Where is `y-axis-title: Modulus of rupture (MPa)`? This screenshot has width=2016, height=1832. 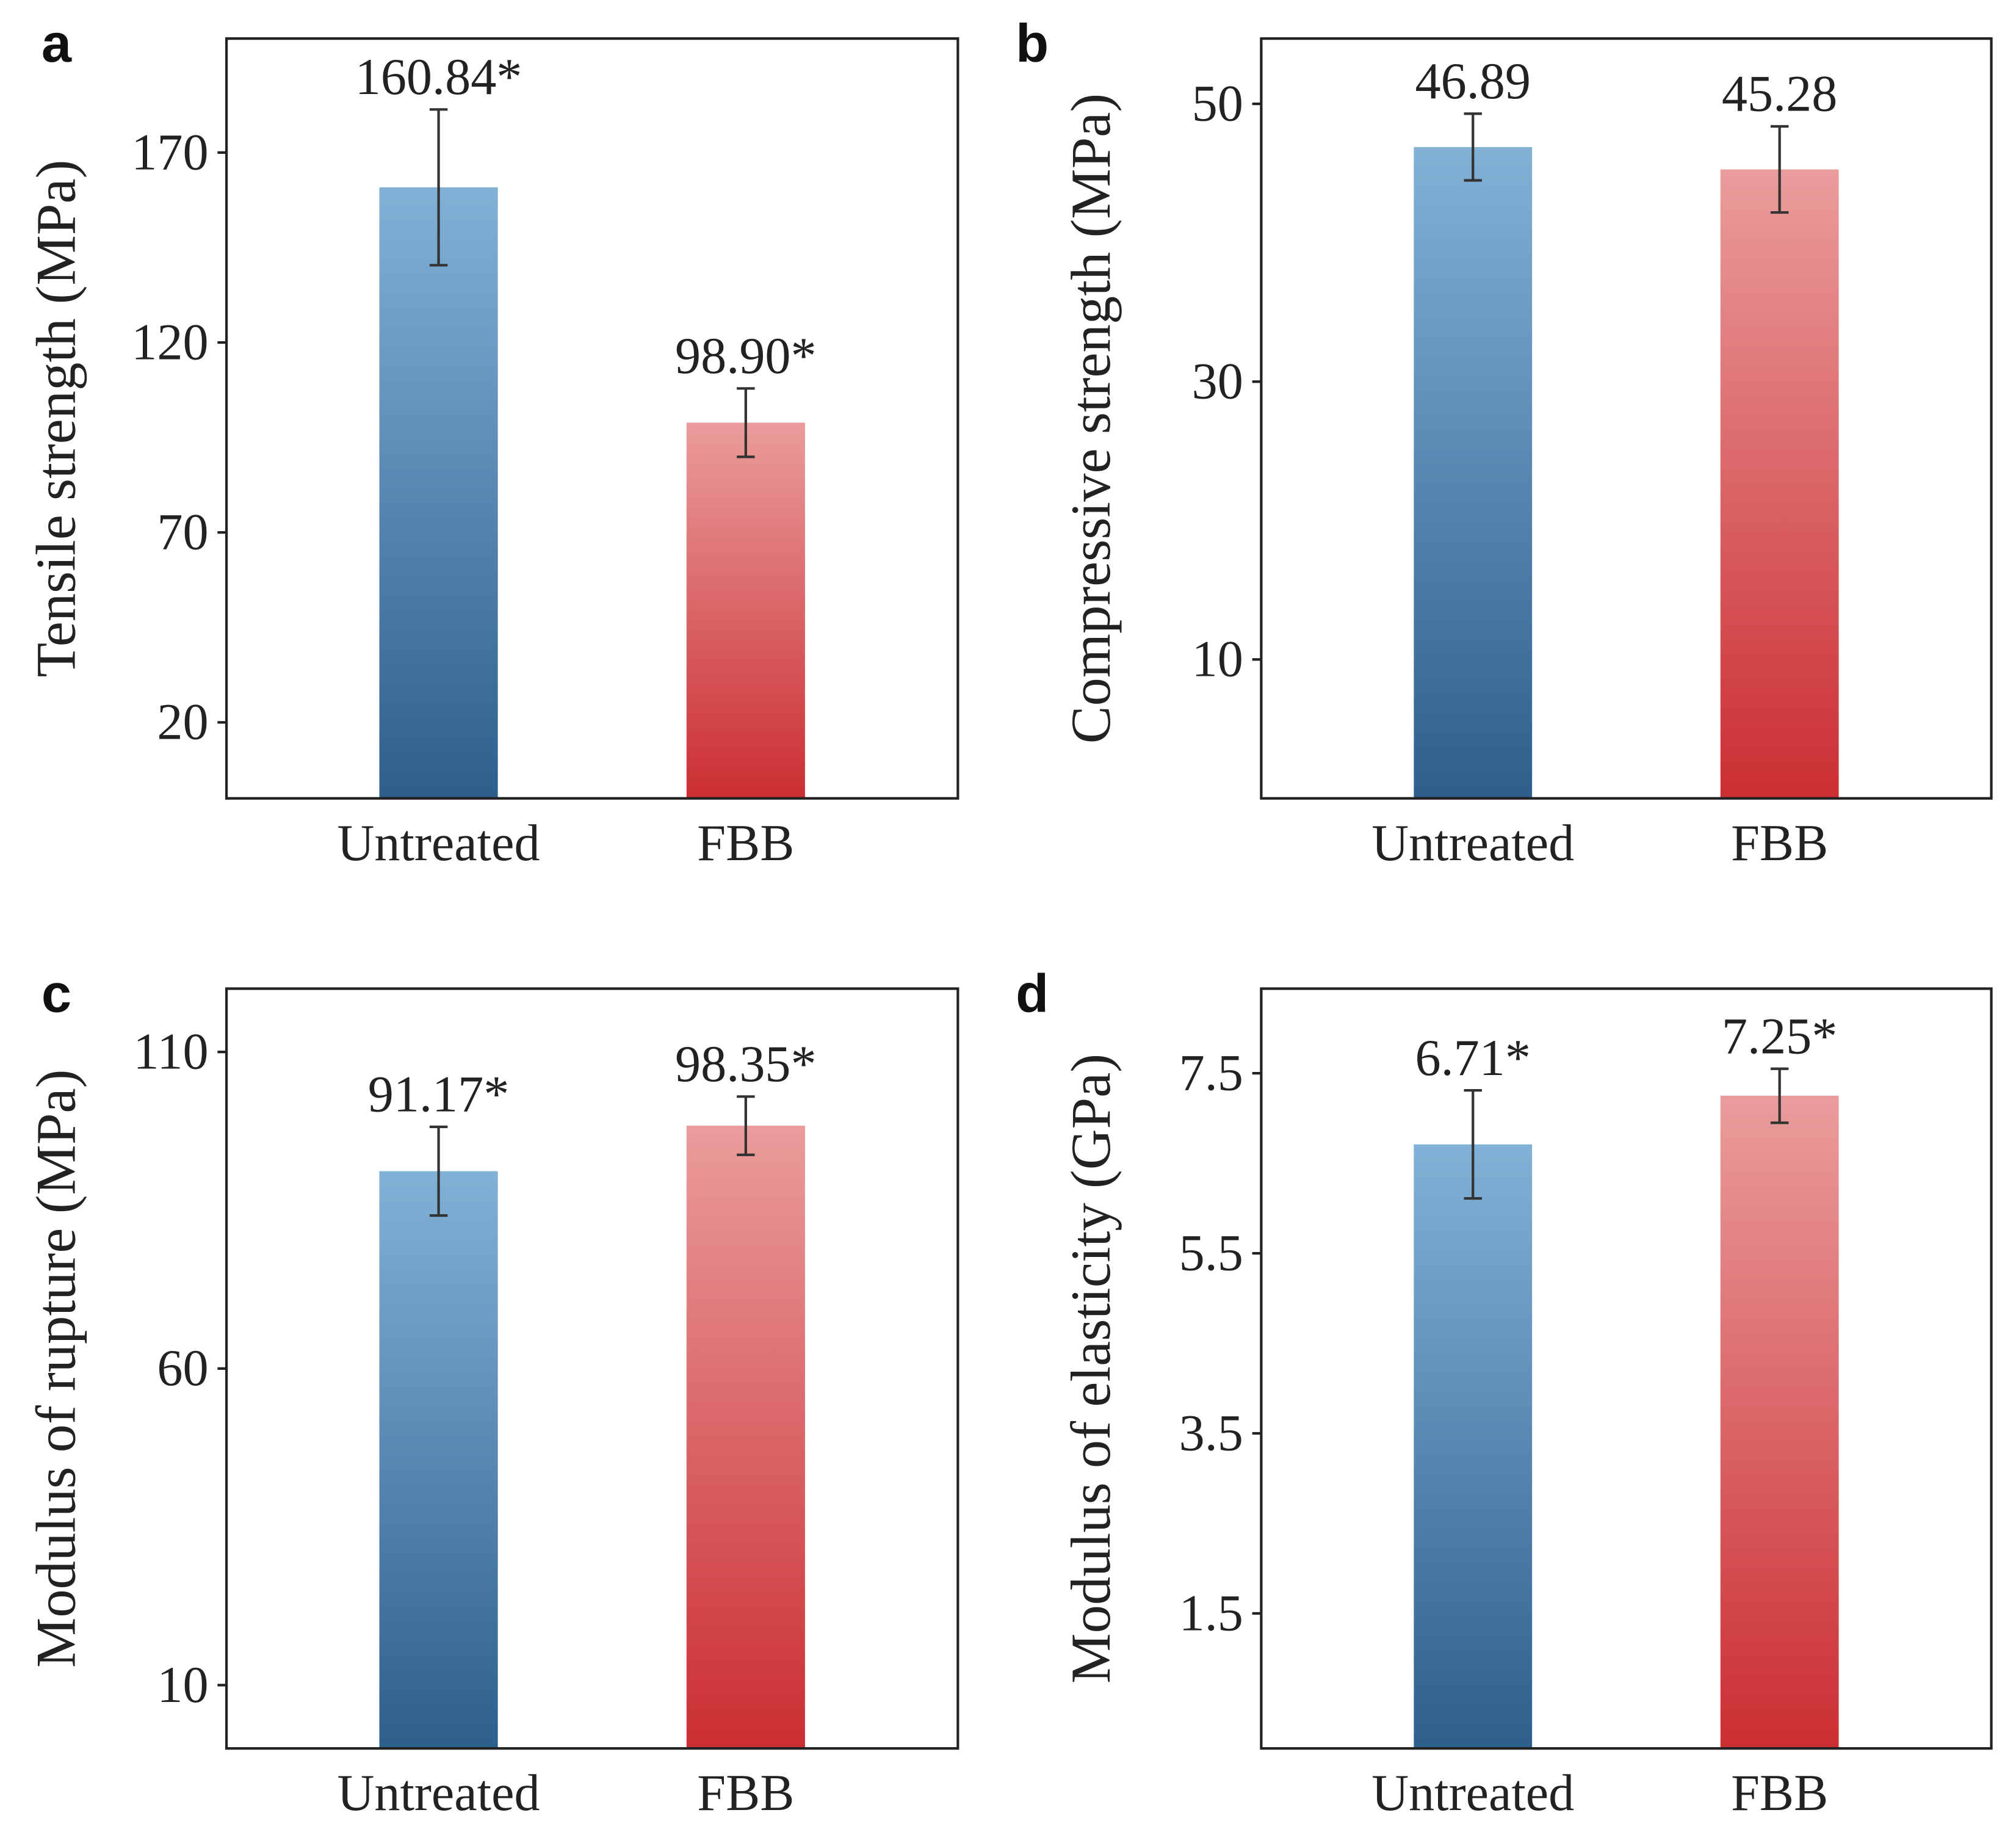
y-axis-title: Modulus of rupture (MPa) is located at coordinates (56, 1369).